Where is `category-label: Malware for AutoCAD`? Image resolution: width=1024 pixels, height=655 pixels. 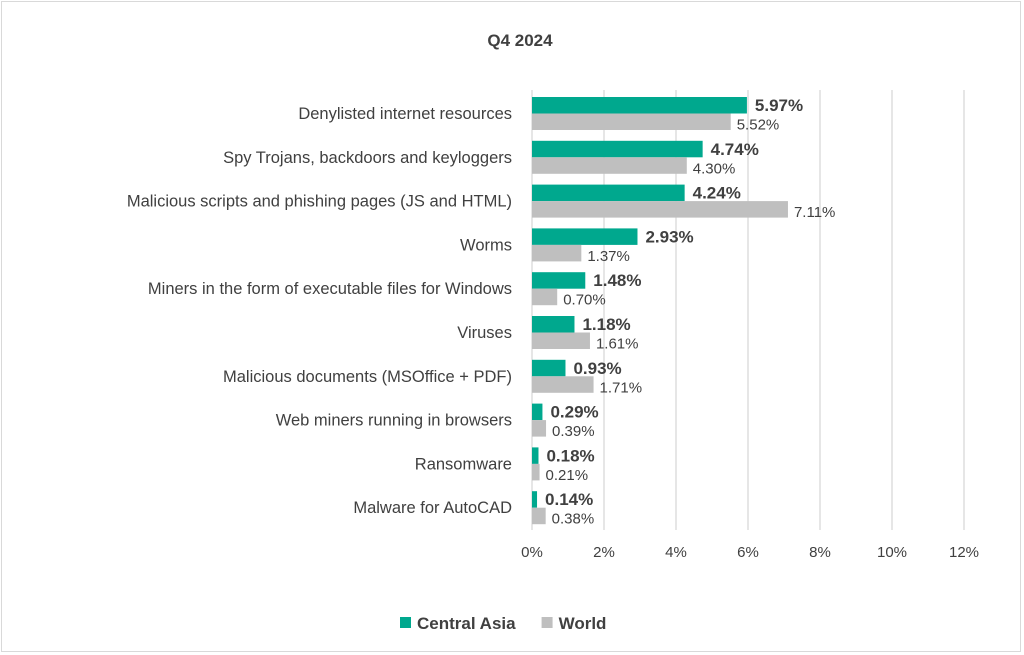 category-label: Malware for AutoCAD is located at coordinates (432, 508).